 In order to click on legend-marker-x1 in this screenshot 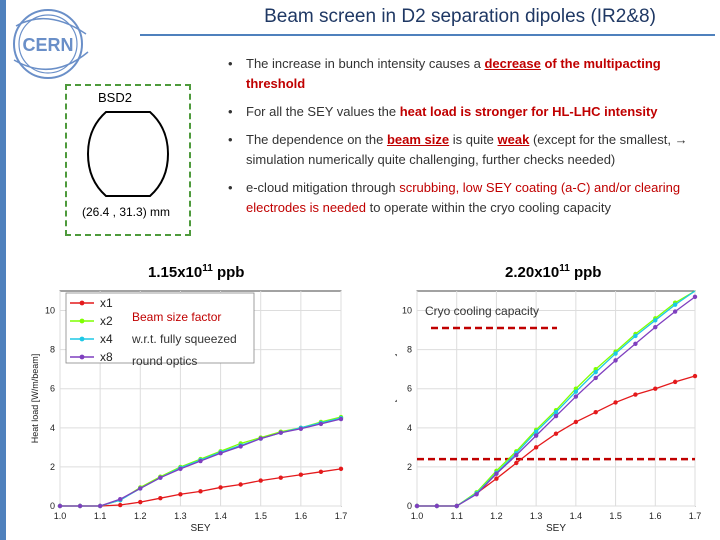, I will do `click(82, 303)`.